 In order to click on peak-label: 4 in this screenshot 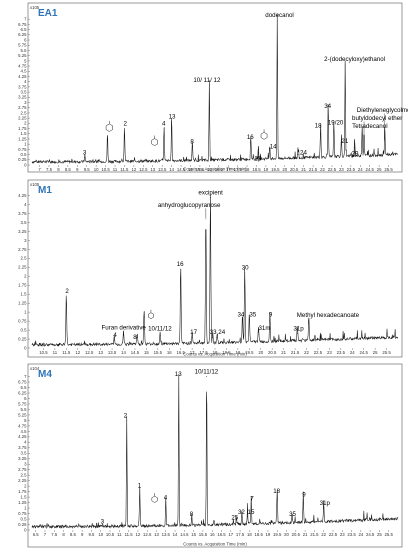, I will do `click(164, 124)`.